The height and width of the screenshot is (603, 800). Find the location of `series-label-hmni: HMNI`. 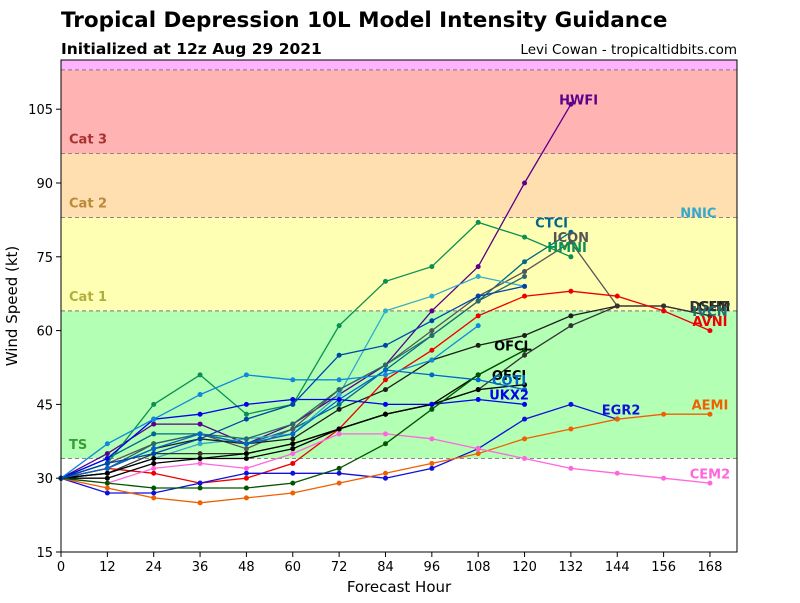

series-label-hmni: HMNI is located at coordinates (567, 248).